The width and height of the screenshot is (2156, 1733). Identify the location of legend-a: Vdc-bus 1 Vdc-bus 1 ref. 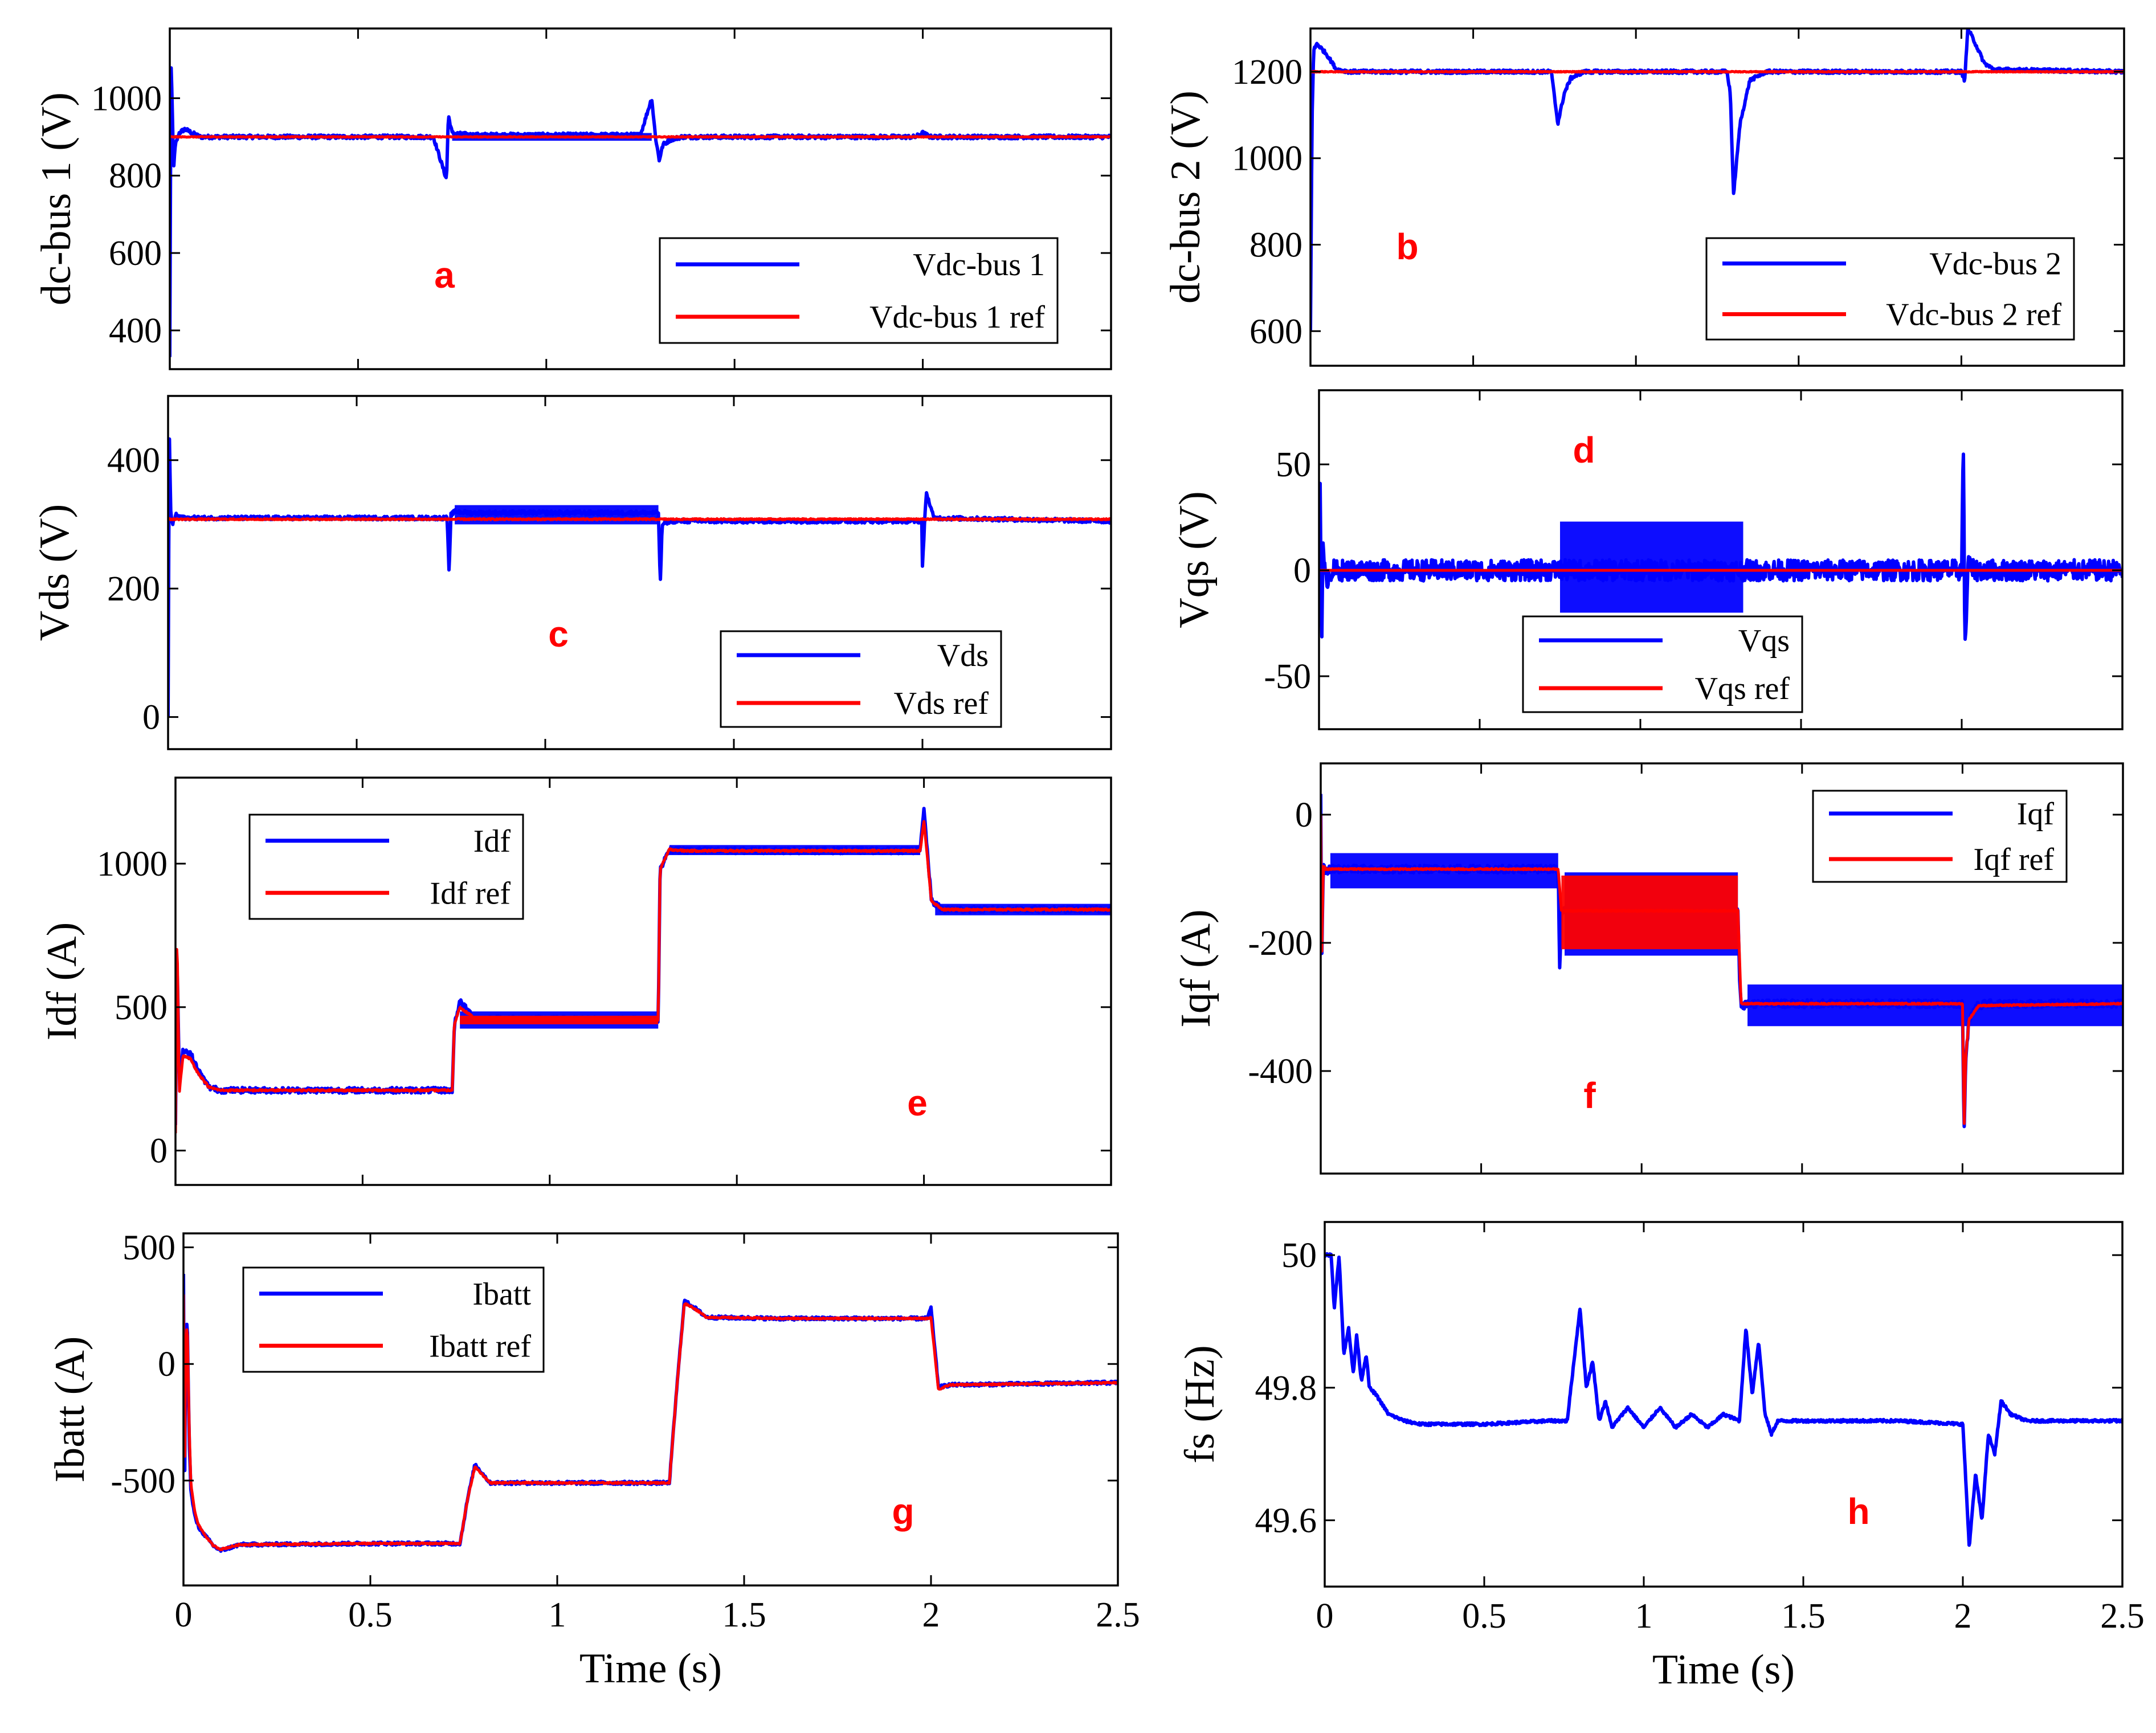
(859, 290).